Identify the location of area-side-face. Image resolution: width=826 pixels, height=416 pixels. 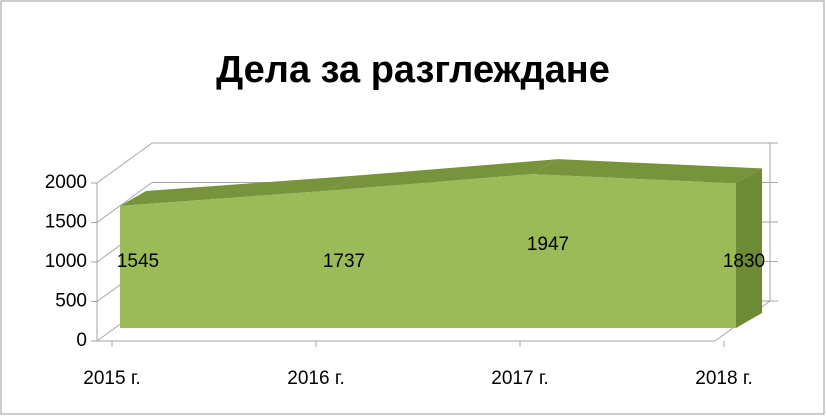
(749, 248).